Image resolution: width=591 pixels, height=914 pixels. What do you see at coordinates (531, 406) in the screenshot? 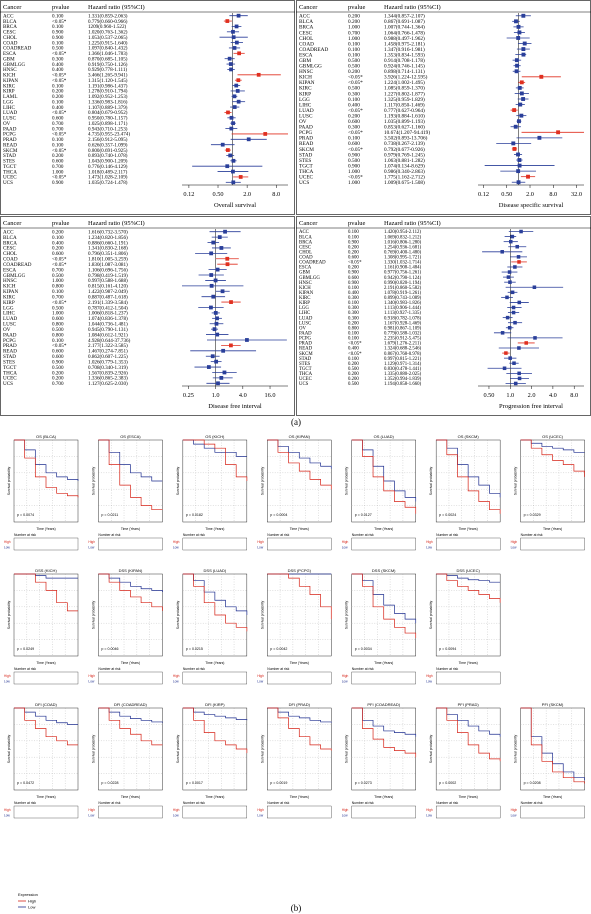
I see `x-axis-label: Progression free interval` at bounding box center [531, 406].